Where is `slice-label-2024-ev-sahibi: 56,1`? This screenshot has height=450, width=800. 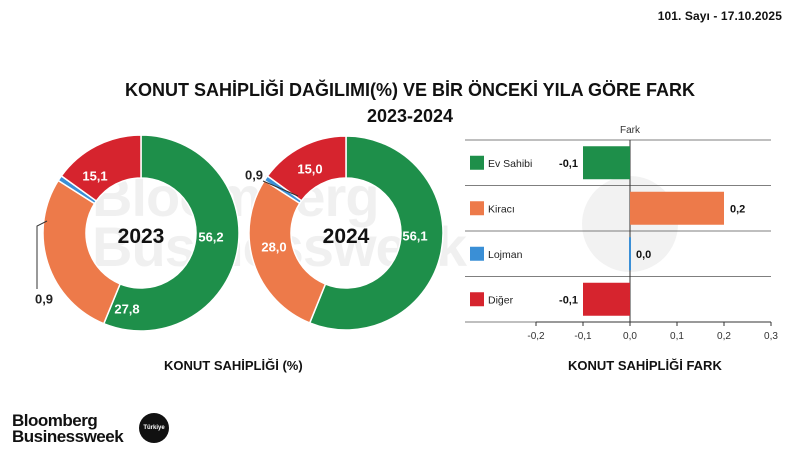 slice-label-2024-ev-sahibi: 56,1 is located at coordinates (415, 236).